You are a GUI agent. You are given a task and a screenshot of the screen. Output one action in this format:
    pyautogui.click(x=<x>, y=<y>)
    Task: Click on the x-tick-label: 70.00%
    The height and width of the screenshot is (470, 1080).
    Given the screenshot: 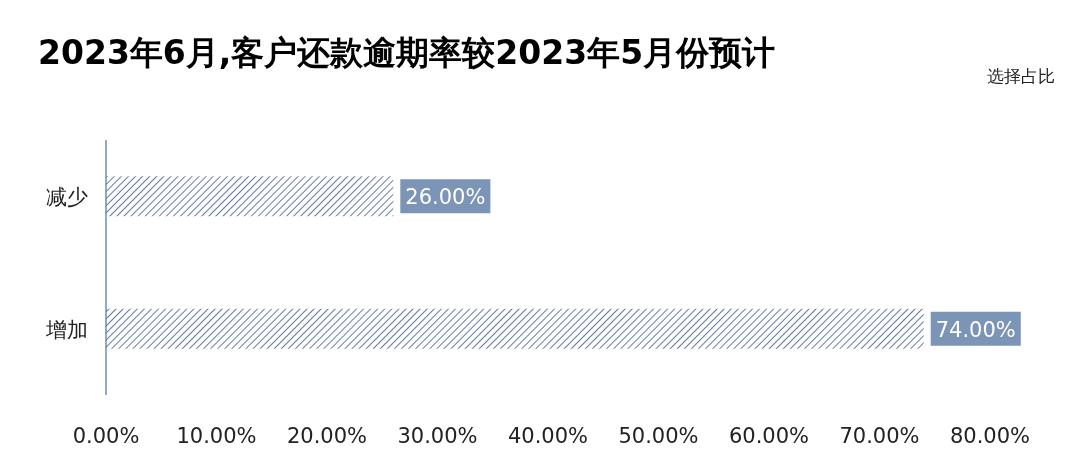 What is the action you would take?
    pyautogui.click(x=879, y=436)
    